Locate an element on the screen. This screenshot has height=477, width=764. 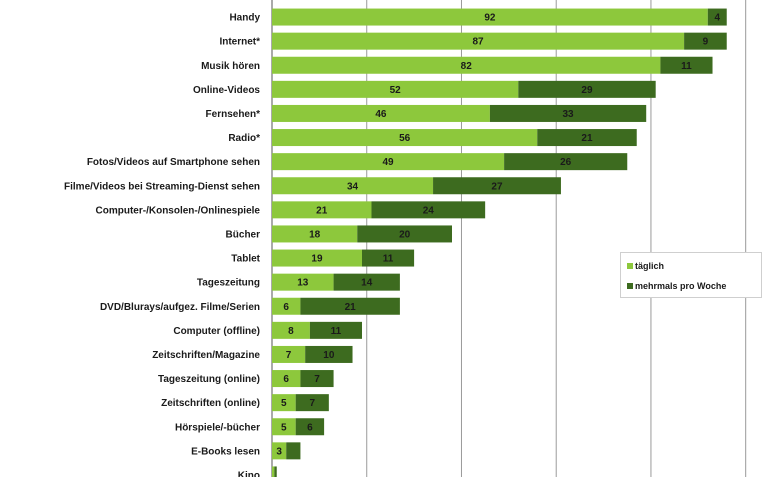
value-label: 18 is located at coordinates (315, 234).